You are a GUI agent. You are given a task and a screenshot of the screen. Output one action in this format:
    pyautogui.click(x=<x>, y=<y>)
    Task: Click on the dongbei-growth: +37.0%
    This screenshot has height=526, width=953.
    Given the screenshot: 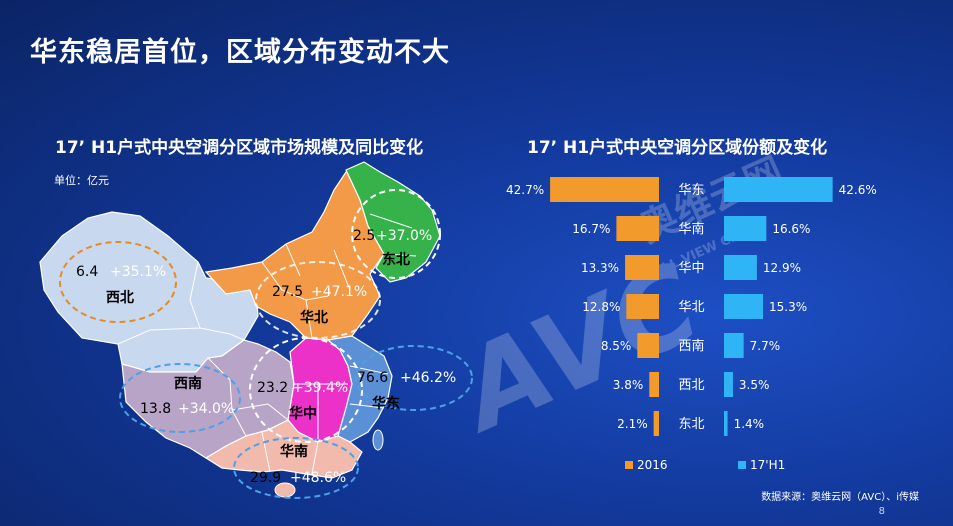 What is the action you would take?
    pyautogui.click(x=404, y=236)
    